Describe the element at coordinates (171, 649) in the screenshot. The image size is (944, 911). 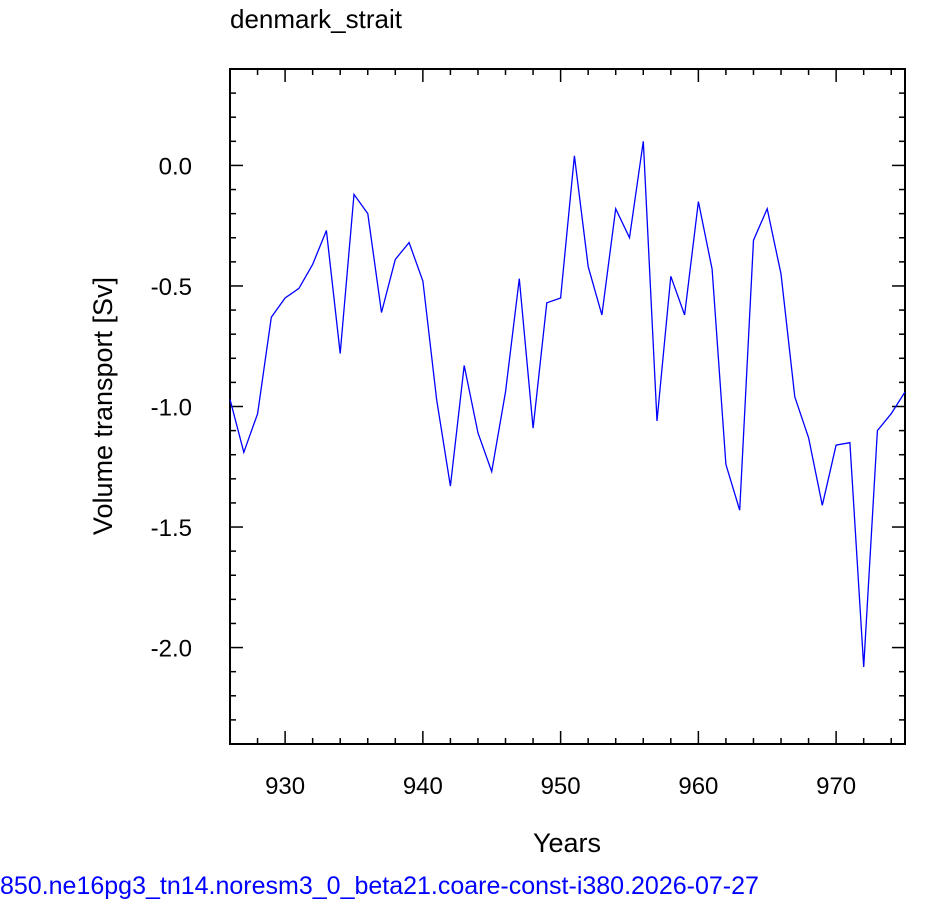
I see `y-tick-label: -2.0` at that location.